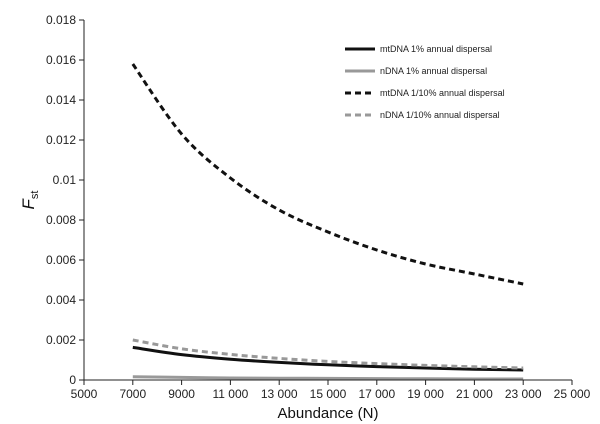 The image size is (600, 424). What do you see at coordinates (61, 100) in the screenshot?
I see `y-tick-label: 0.014` at bounding box center [61, 100].